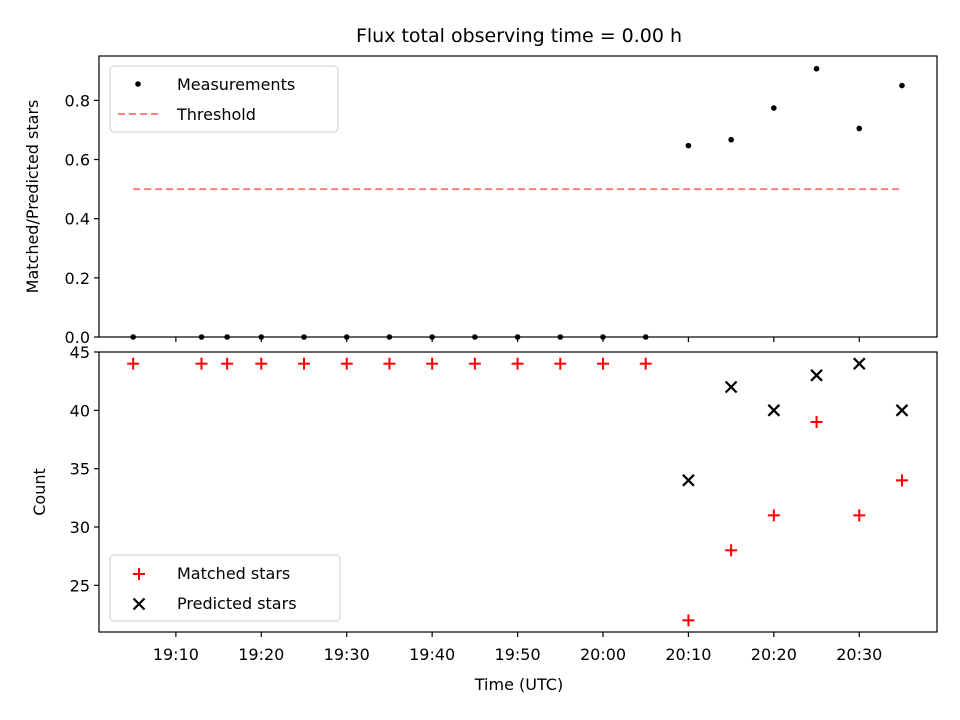  I want to click on y-tick-label: 30, so click(80, 527).